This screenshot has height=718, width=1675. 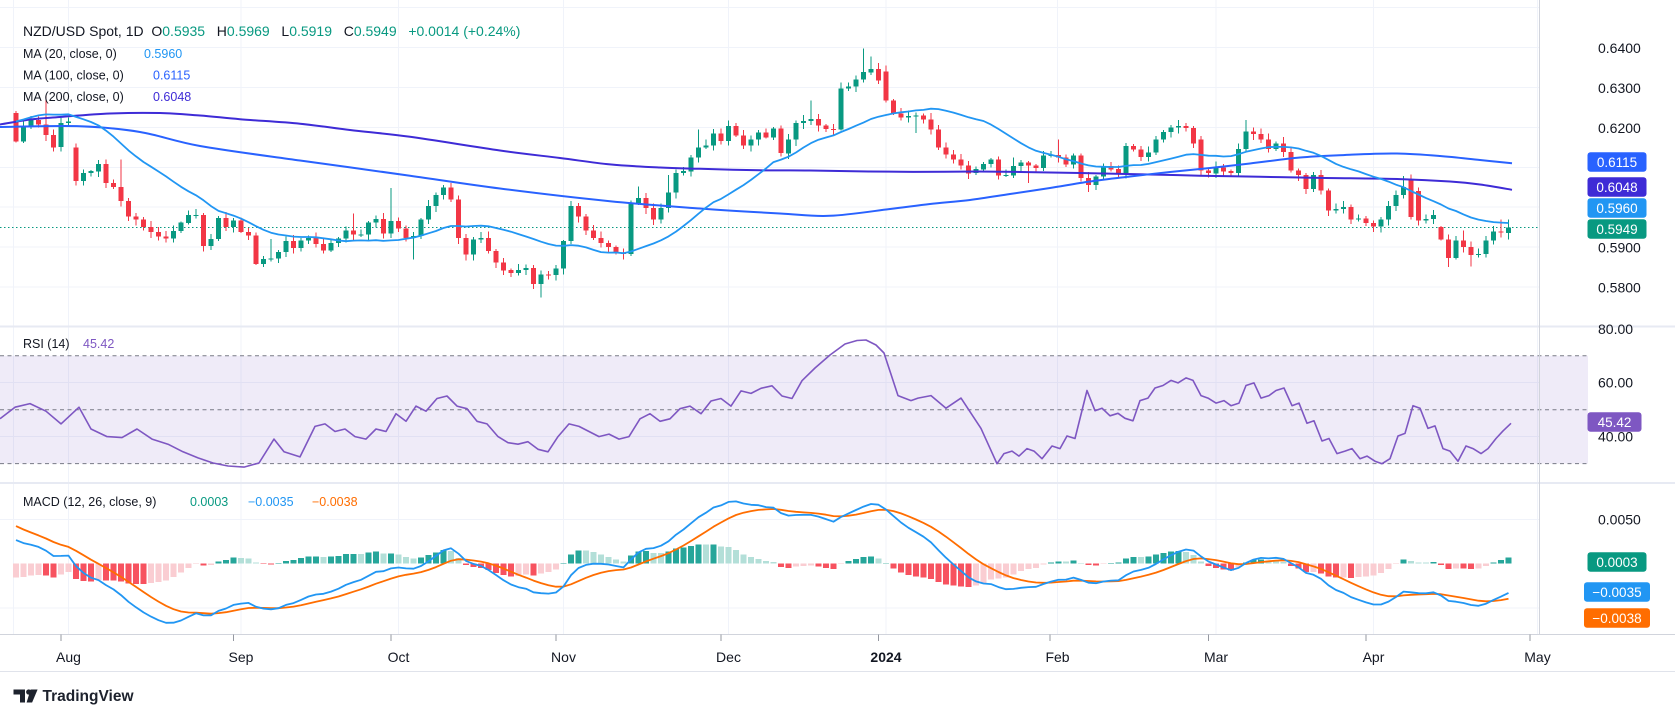 What do you see at coordinates (70, 54) in the screenshot?
I see `svg-text: MA (20, close, 0)` at bounding box center [70, 54].